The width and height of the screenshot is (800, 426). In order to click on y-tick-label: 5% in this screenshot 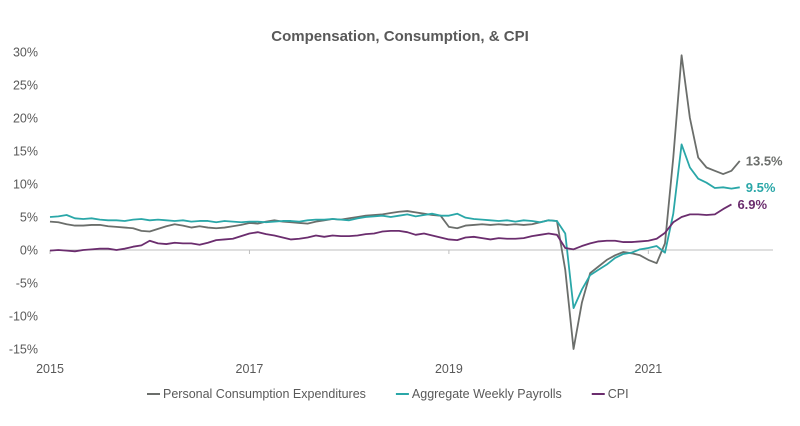, I will do `click(29, 218)`.